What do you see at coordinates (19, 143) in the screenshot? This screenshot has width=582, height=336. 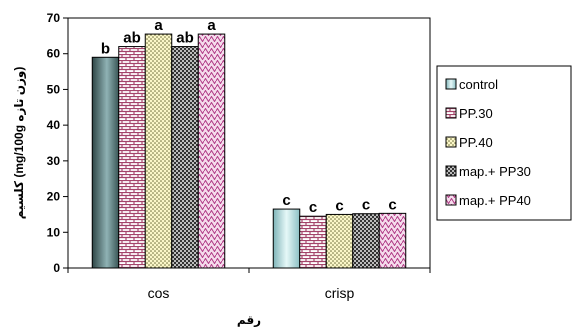 I see `y-axis-label: کلسیم (mg/100g وزن تازه)` at bounding box center [19, 143].